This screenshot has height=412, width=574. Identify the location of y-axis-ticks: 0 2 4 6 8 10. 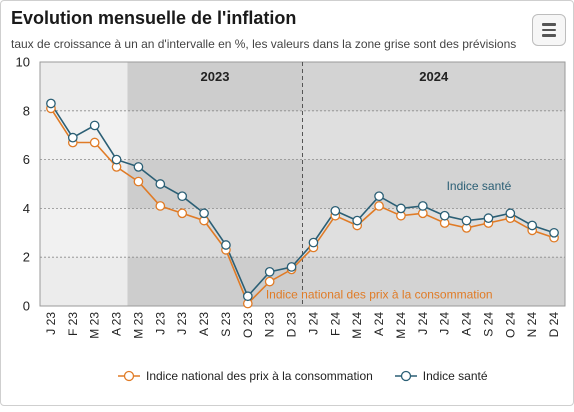
(23, 184).